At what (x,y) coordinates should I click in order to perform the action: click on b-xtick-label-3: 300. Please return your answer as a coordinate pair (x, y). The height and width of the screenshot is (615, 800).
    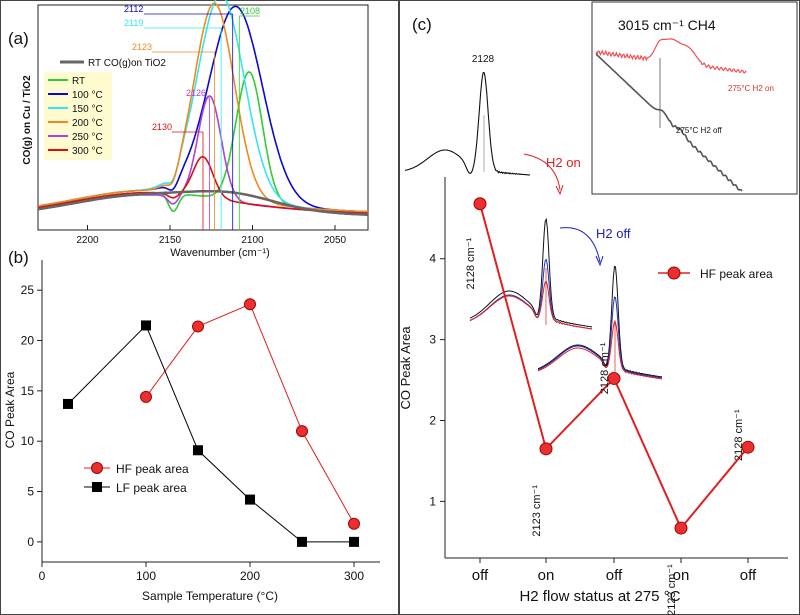
    Looking at the image, I should click on (354, 576).